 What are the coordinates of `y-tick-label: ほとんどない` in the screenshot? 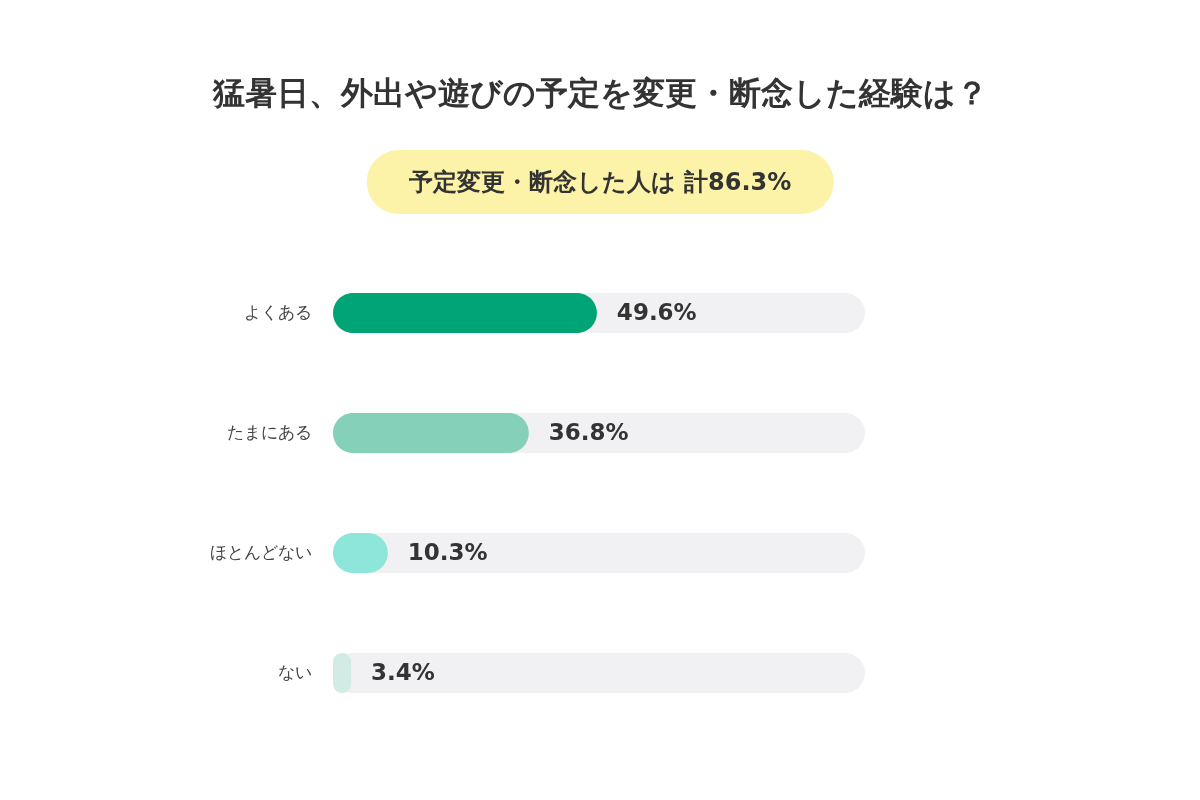 It's located at (260, 552).